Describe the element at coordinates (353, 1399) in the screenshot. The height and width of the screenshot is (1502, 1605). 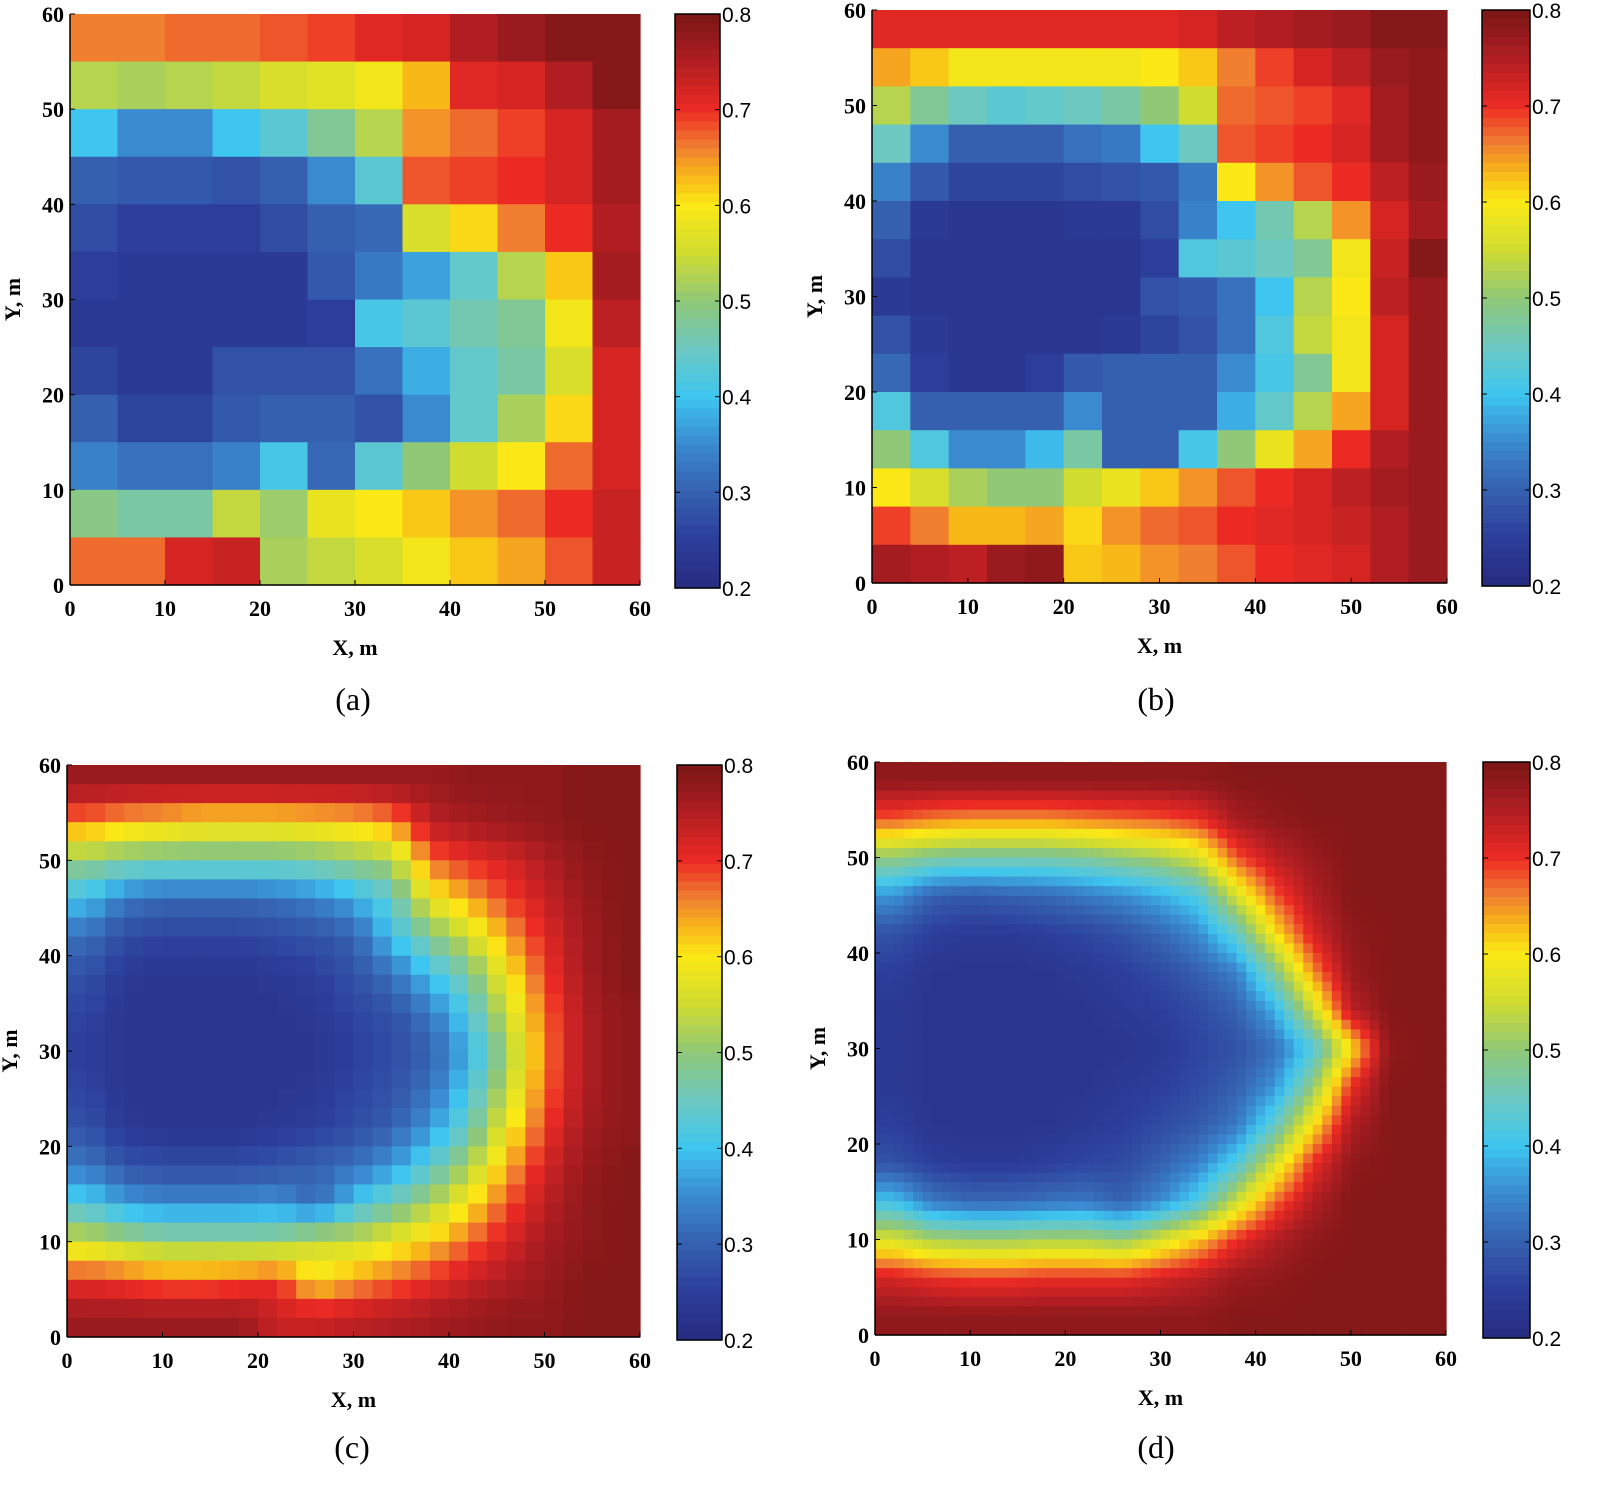
I see `x-axis-label: X, m` at that location.